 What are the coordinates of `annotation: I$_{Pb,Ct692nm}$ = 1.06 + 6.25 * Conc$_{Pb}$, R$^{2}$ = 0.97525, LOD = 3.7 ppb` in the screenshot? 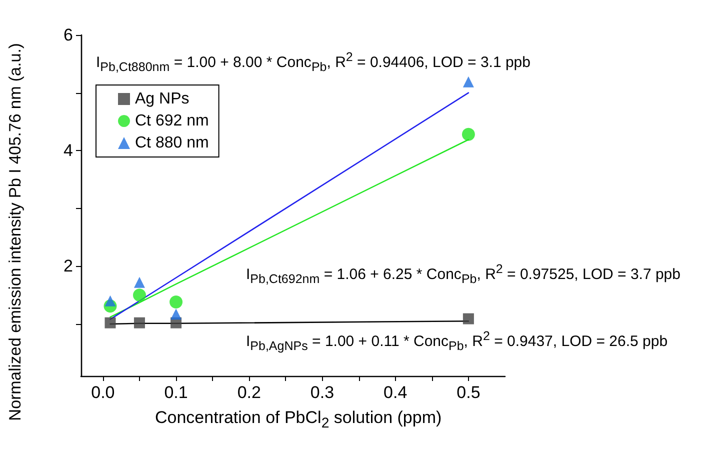 It's located at (463, 274).